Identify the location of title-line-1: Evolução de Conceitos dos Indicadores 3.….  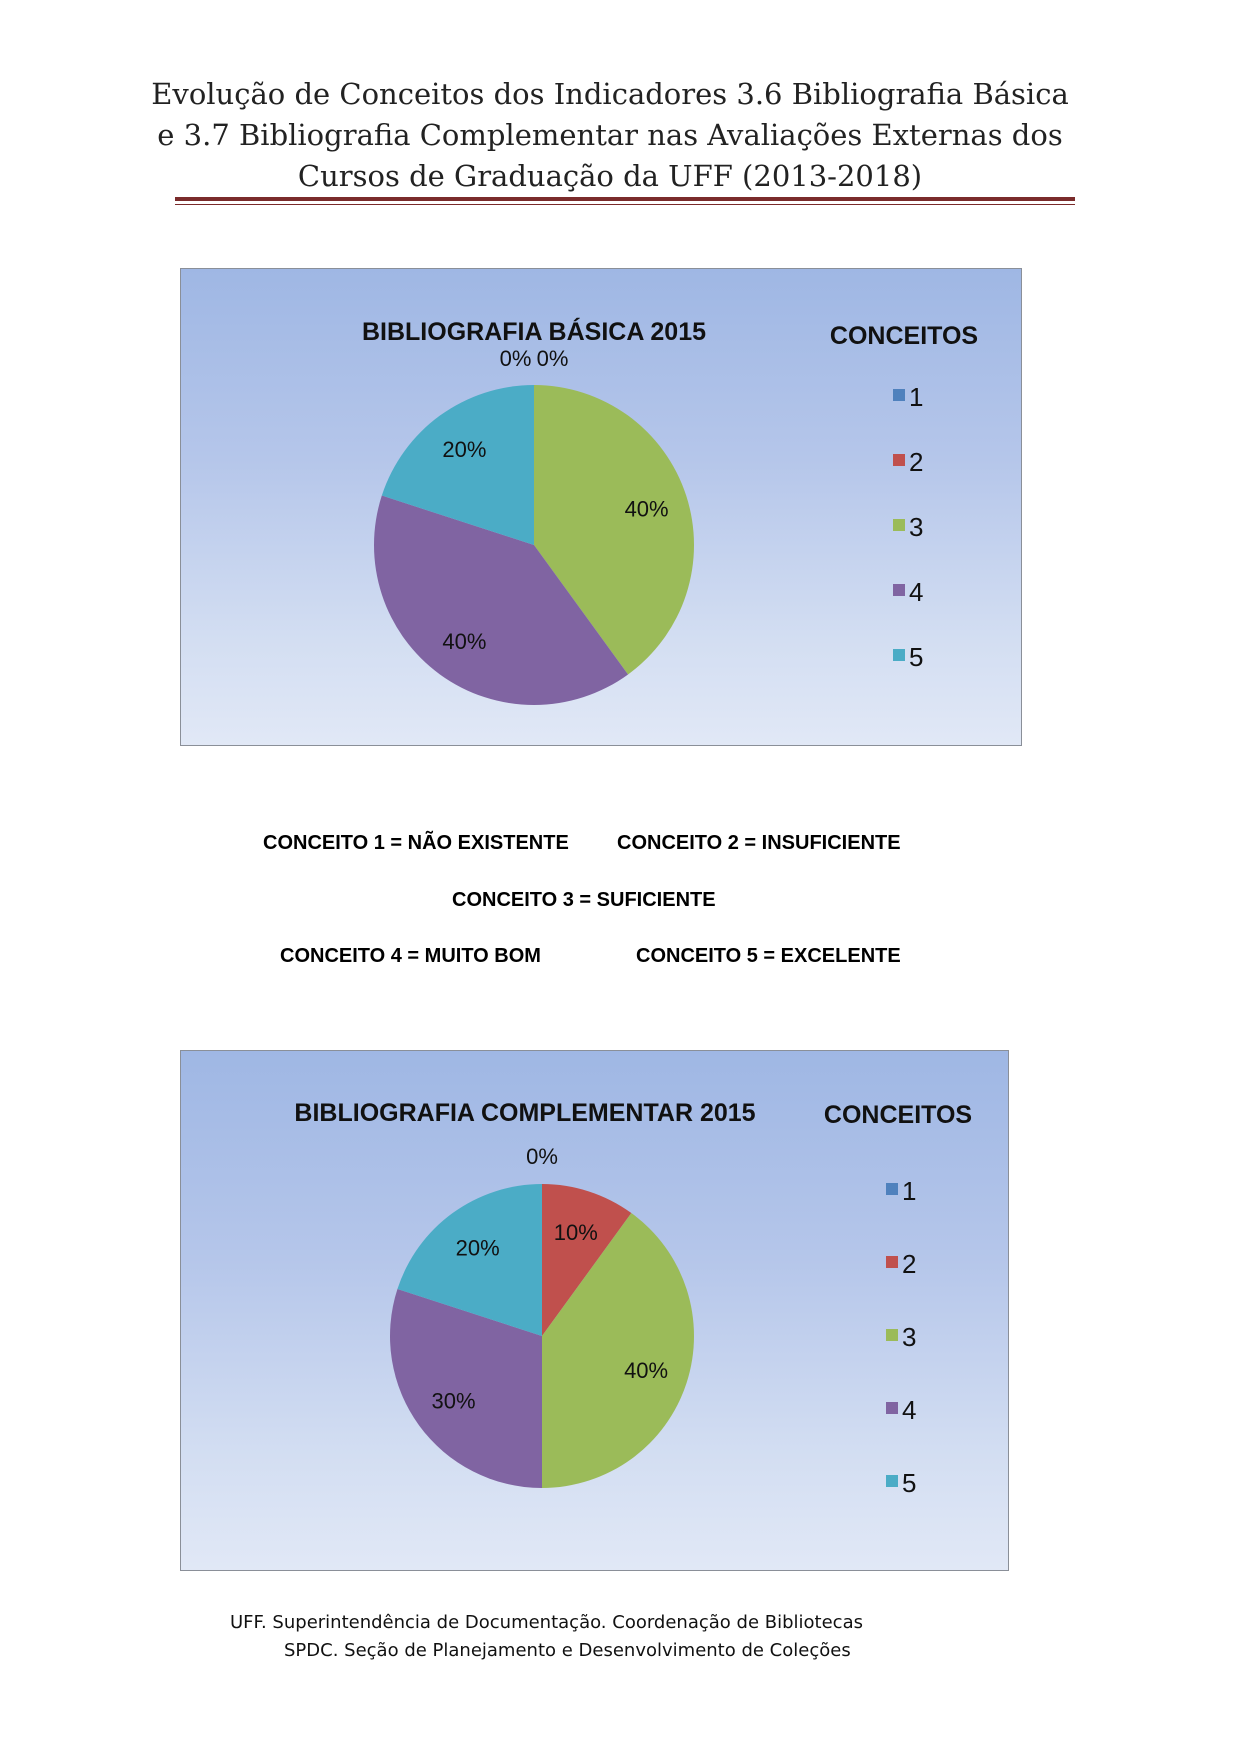
(610, 94).